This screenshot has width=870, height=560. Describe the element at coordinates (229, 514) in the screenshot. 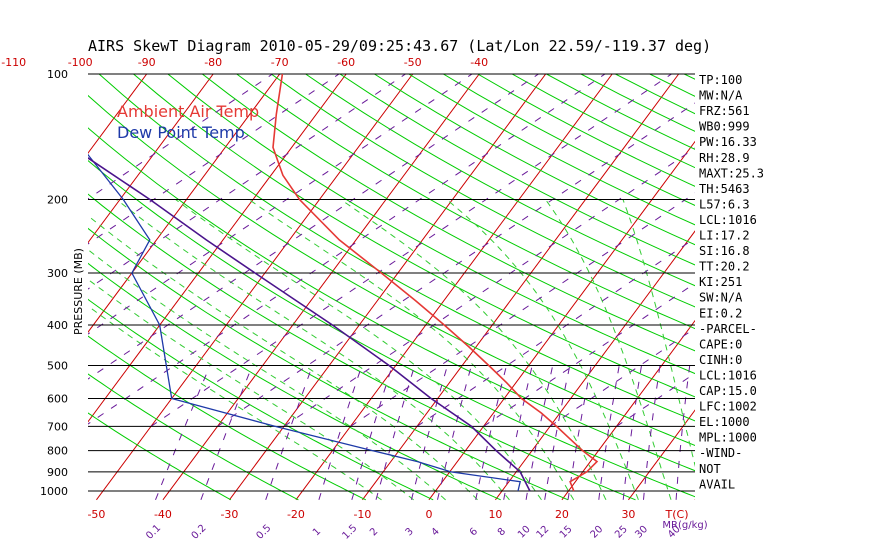

I see `bottom-tick-label: -30` at that location.